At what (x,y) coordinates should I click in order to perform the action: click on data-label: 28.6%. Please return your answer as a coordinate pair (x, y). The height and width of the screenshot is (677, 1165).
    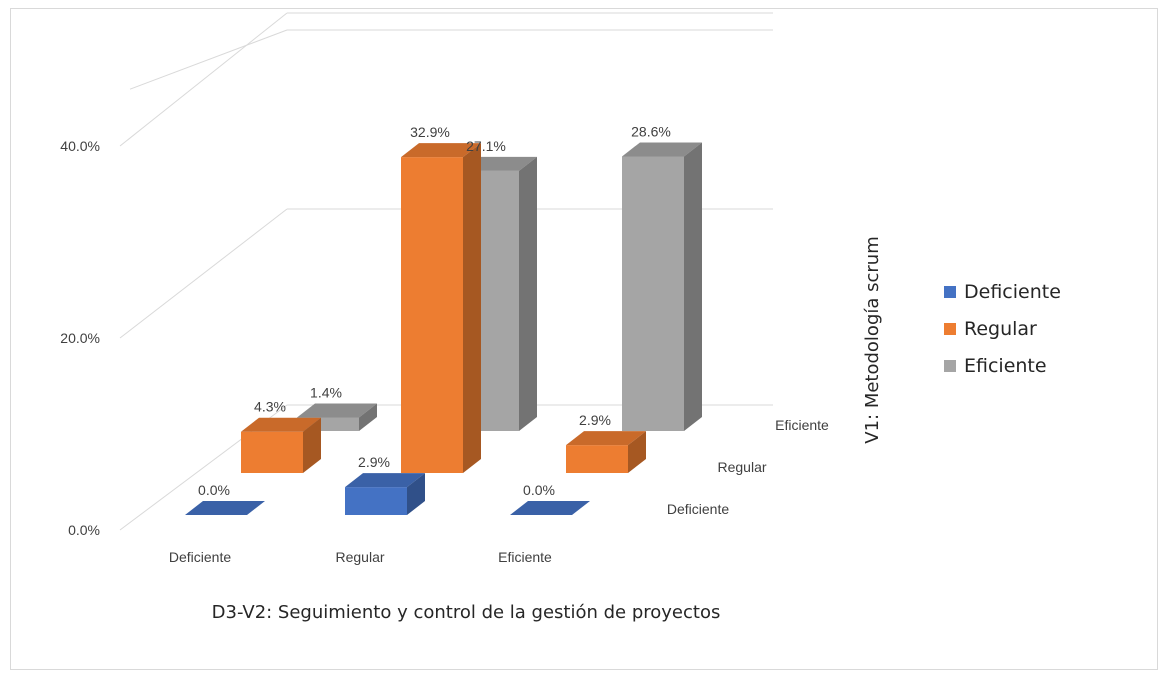
    Looking at the image, I should click on (651, 131).